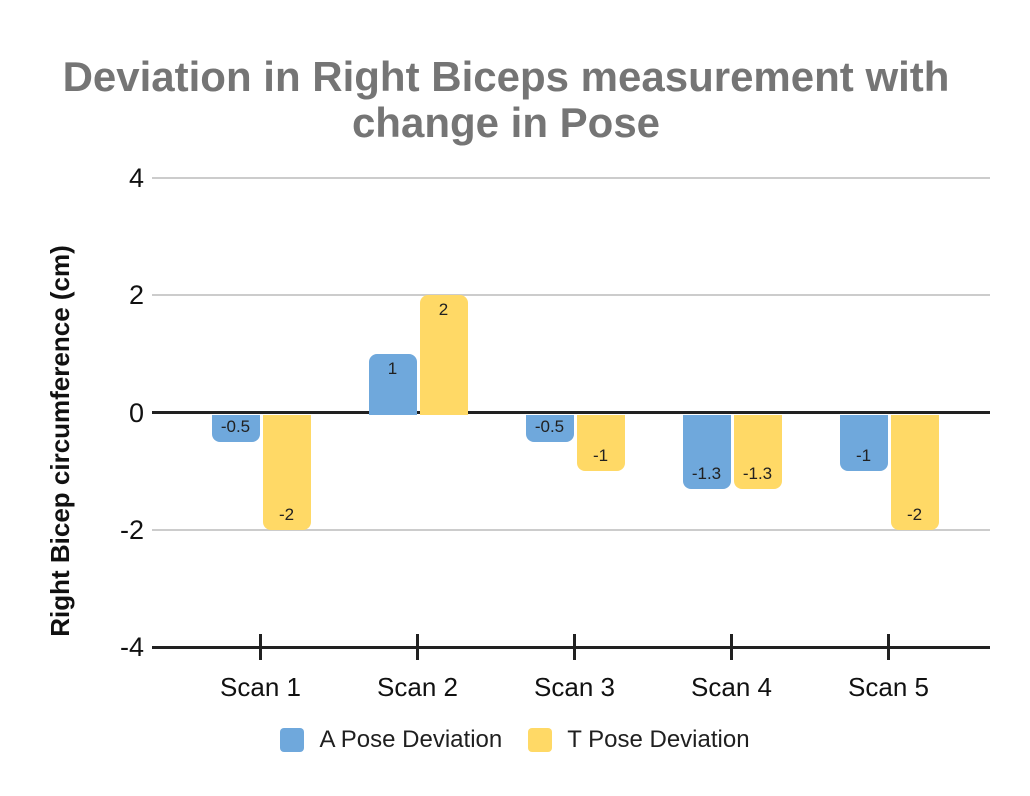 This screenshot has height=796, width=1030. Describe the element at coordinates (443, 310) in the screenshot. I see `bar-value-label: 2` at that location.